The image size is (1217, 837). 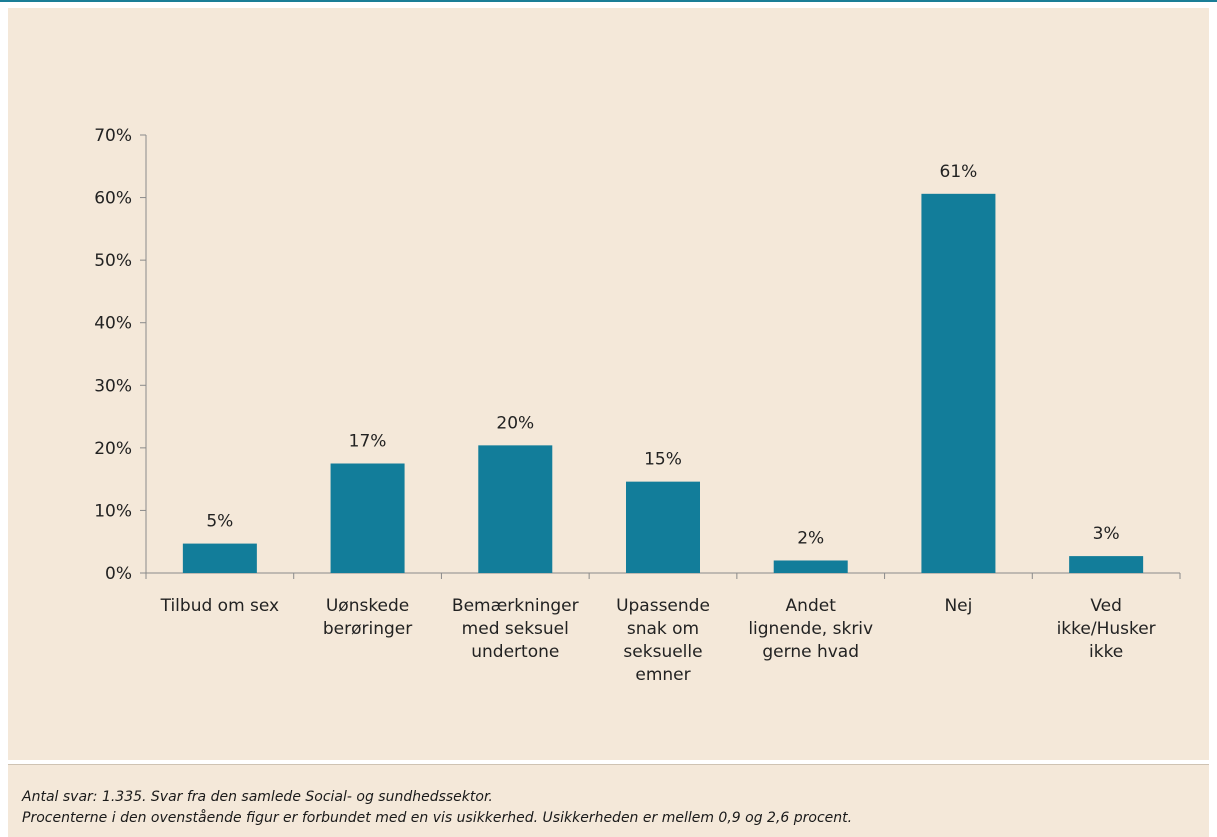 I want to click on x-category-label: gerne hvad, so click(x=810, y=652).